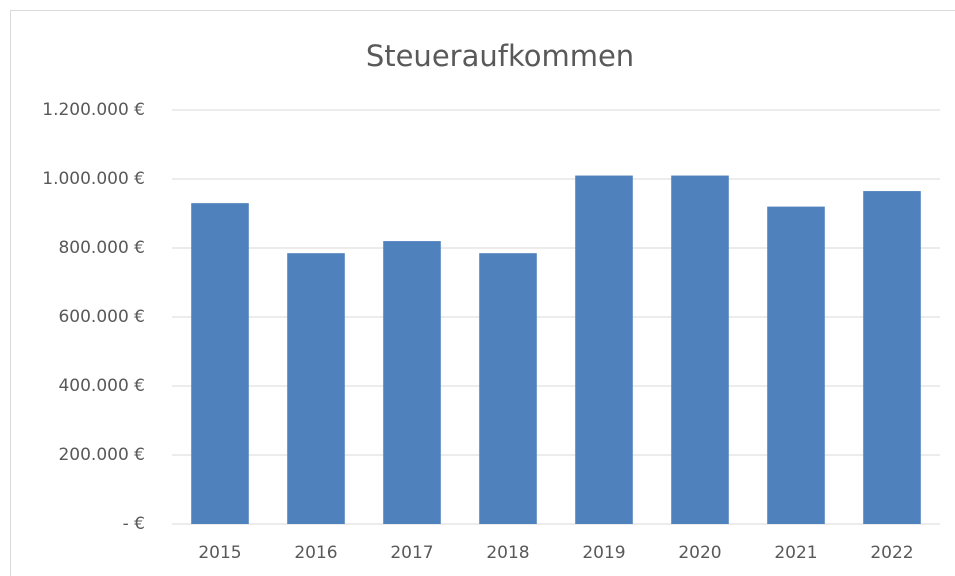 This screenshot has width=955, height=576. I want to click on y-tick-label: 200.000 €, so click(101, 455).